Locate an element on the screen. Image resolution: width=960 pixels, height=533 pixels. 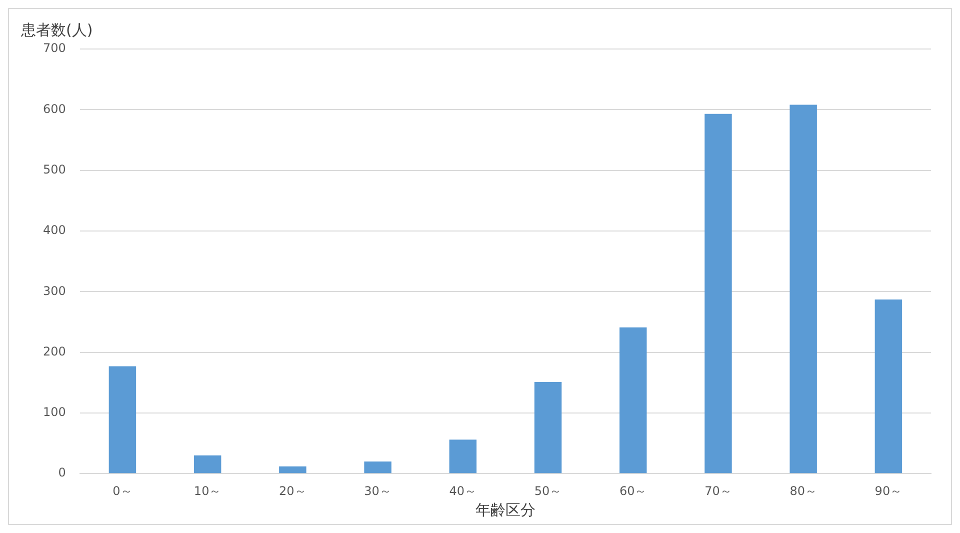
y-axis-title: 患者数(人) is located at coordinates (56, 29).